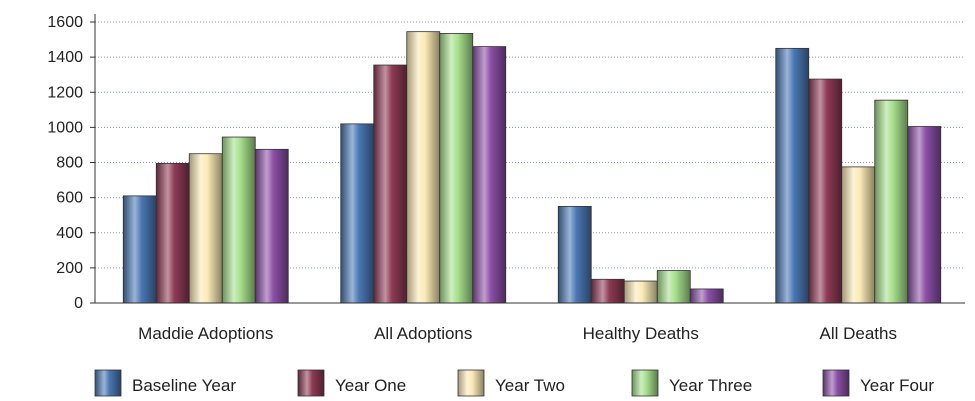 The image size is (975, 401). What do you see at coordinates (423, 333) in the screenshot?
I see `x-category-label: All Adoptions` at bounding box center [423, 333].